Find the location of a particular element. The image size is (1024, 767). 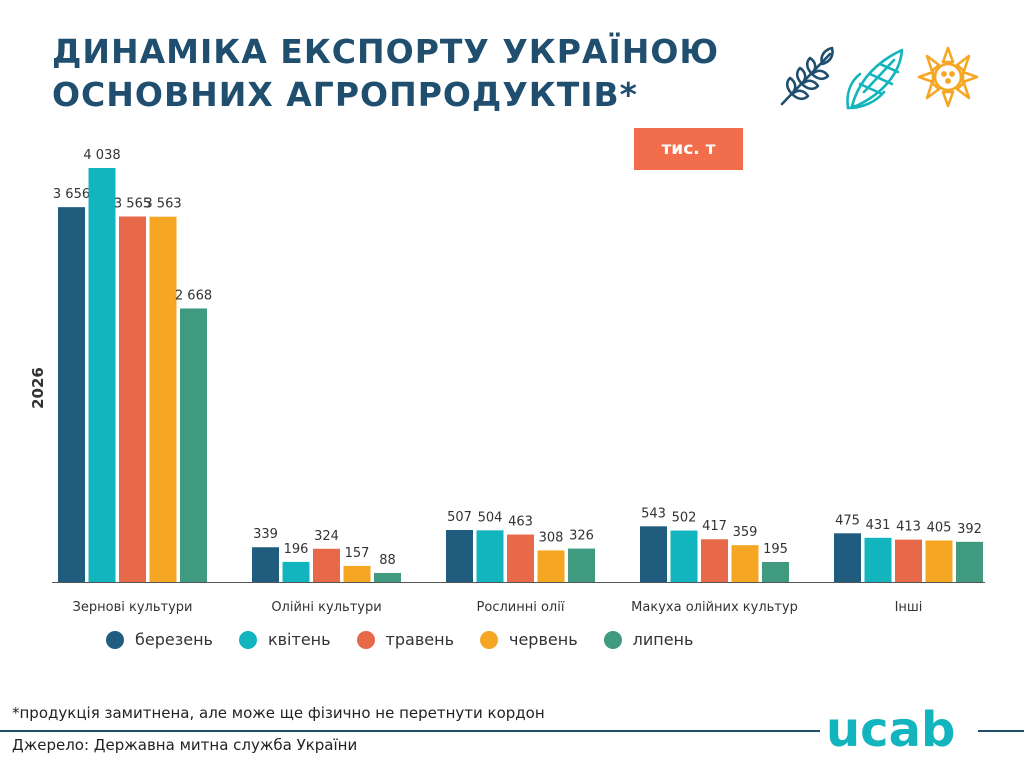

chart-title-line-1: ДИНАМІКА ЕКСПОРТУ УКРАЇНОЮ is located at coordinates (386, 51).